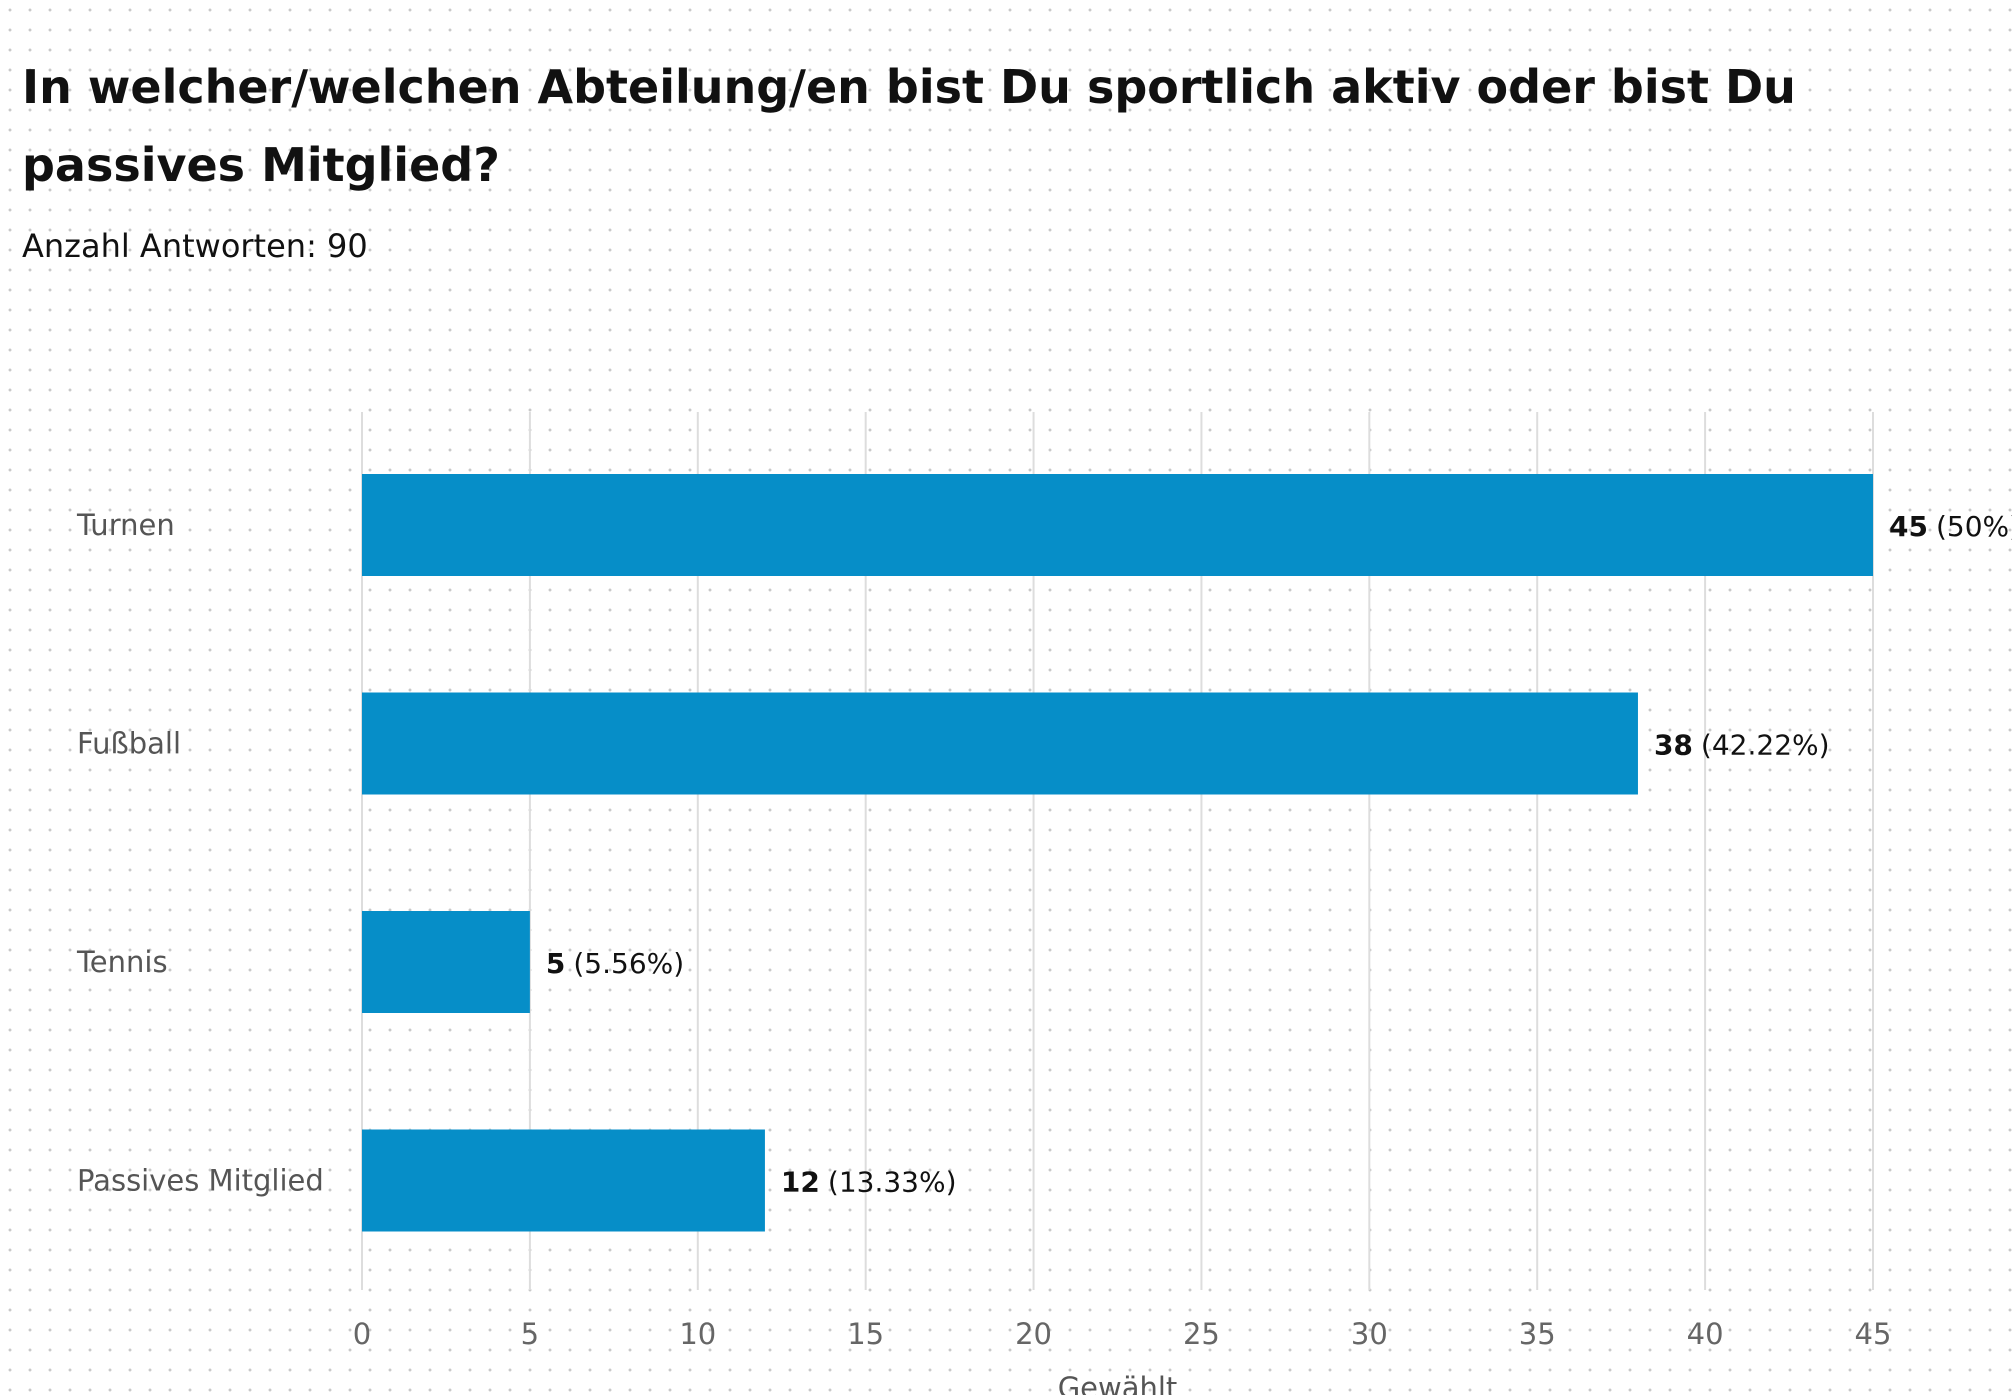 The width and height of the screenshot is (2012, 1395). Describe the element at coordinates (1033, 1334) in the screenshot. I see `x-tick-label: 20` at that location.